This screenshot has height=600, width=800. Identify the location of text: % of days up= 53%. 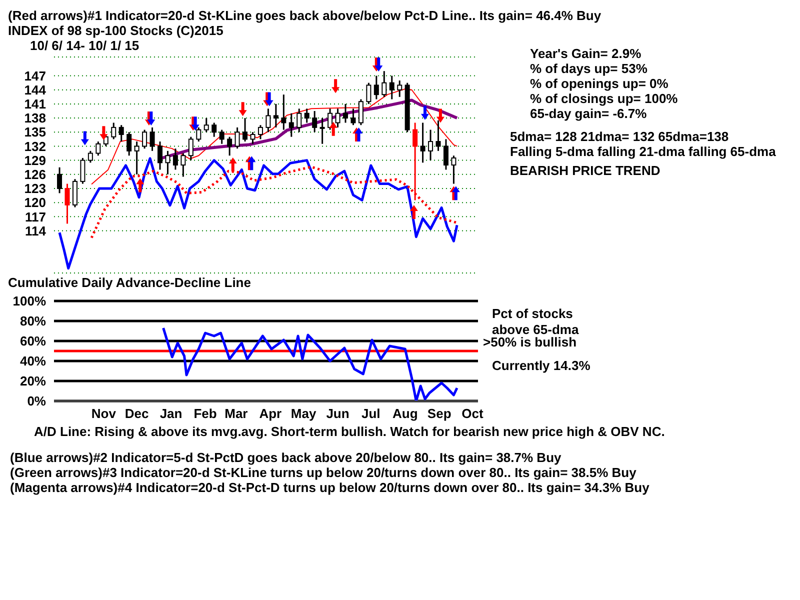
(589, 68).